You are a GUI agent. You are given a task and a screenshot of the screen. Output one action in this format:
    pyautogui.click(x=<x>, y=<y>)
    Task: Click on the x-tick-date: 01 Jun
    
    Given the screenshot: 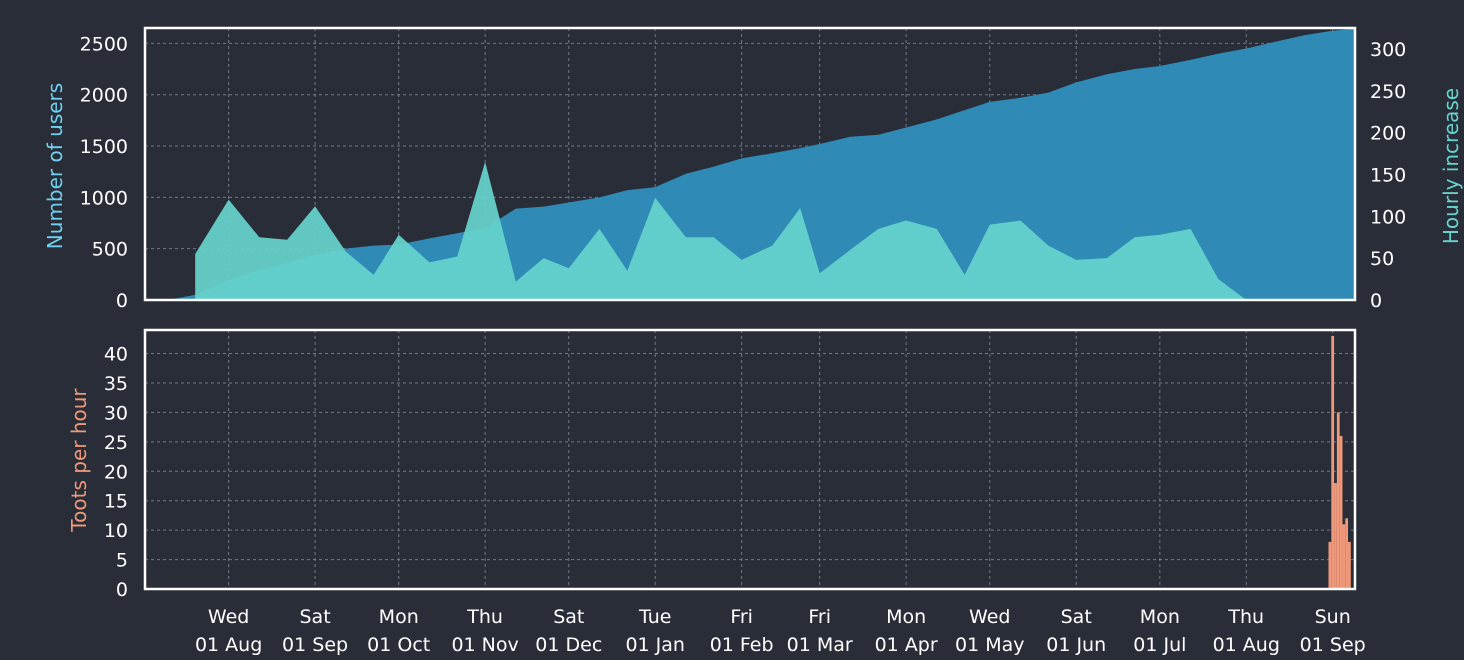 What is the action you would take?
    pyautogui.click(x=1076, y=645)
    